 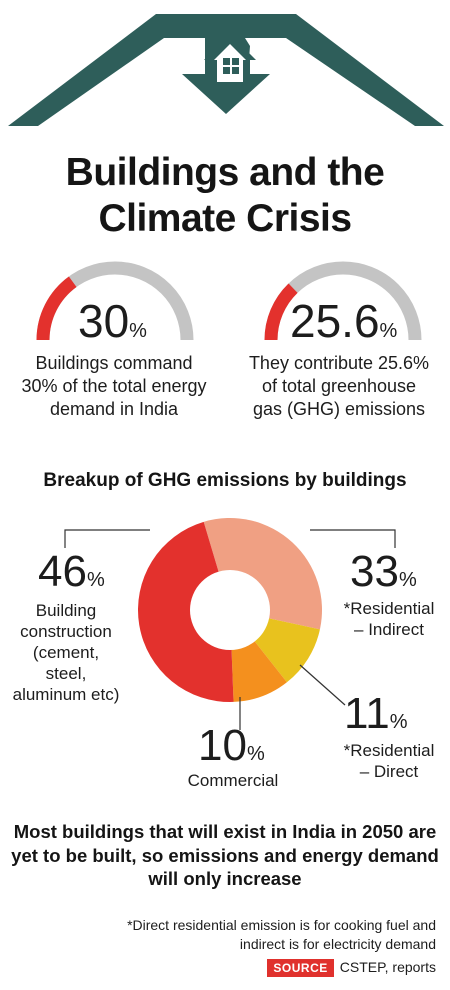 What do you see at coordinates (344, 321) in the screenshot?
I see `ghg-share-value: 25.6%` at bounding box center [344, 321].